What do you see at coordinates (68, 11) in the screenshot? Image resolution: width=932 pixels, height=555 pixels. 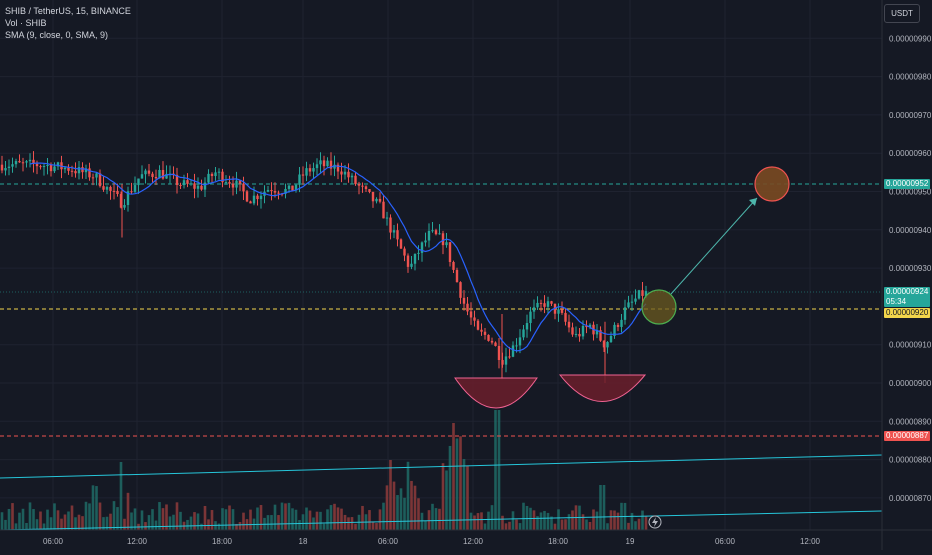 I see `legend-symbol: SHIB / TetherUS, 15, BINANCE` at bounding box center [68, 11].